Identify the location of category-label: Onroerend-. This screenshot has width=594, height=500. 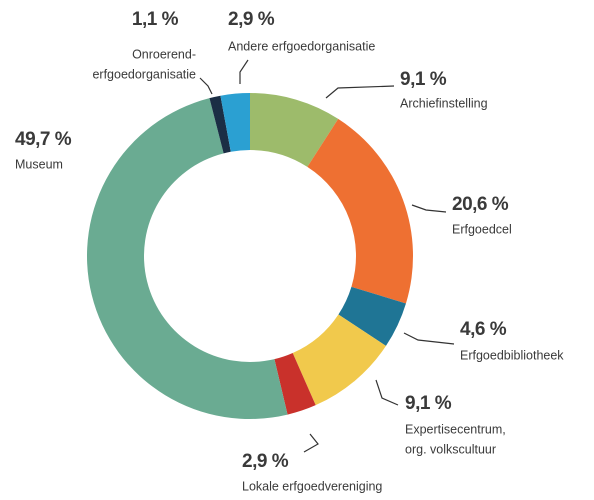
(164, 54).